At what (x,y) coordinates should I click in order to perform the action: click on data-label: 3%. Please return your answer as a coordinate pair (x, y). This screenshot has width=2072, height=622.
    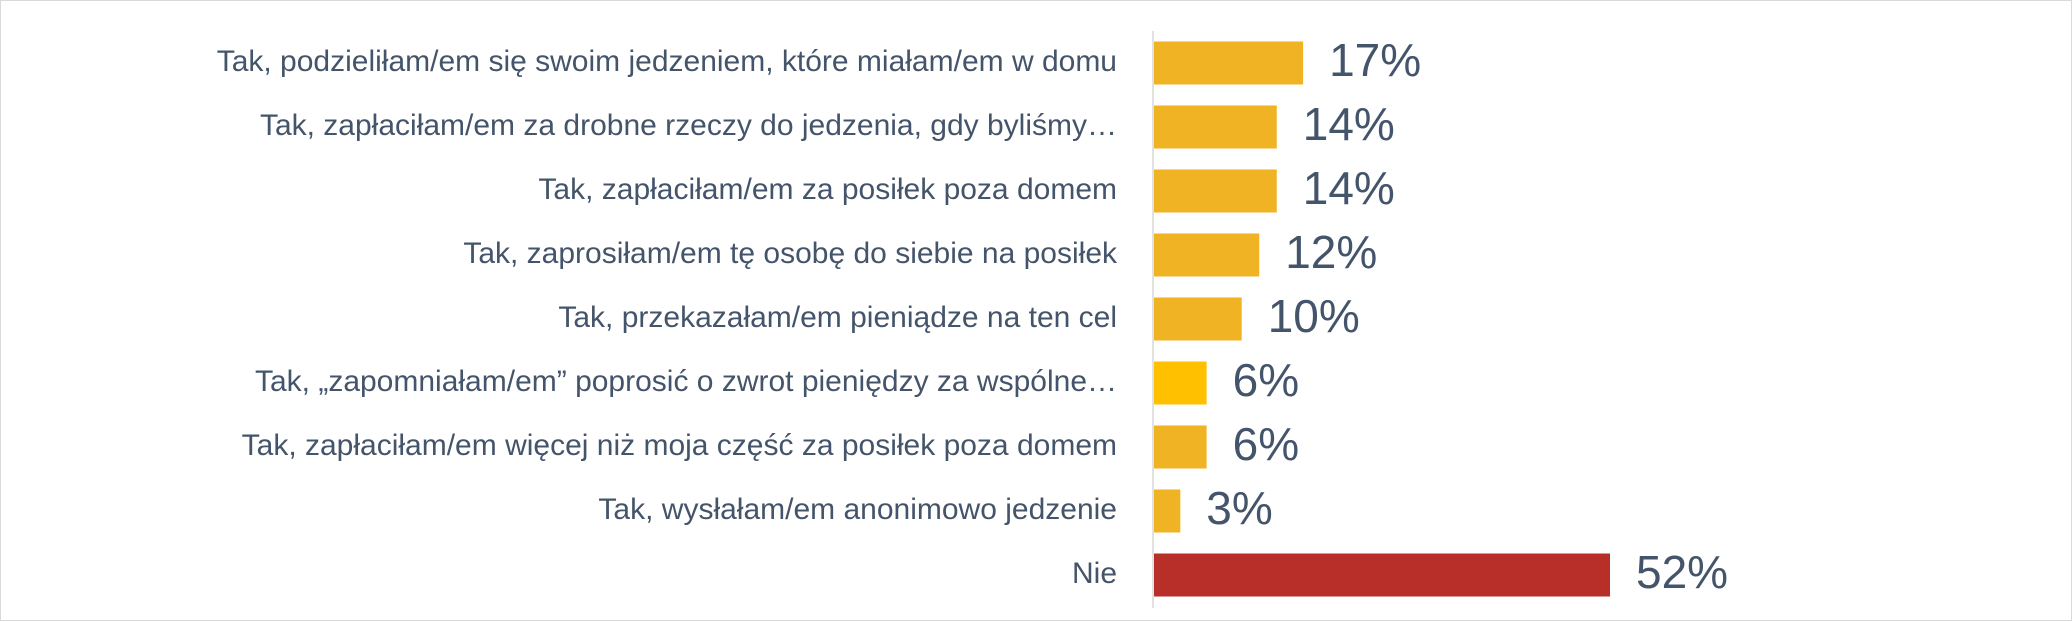
    Looking at the image, I should click on (1239, 508).